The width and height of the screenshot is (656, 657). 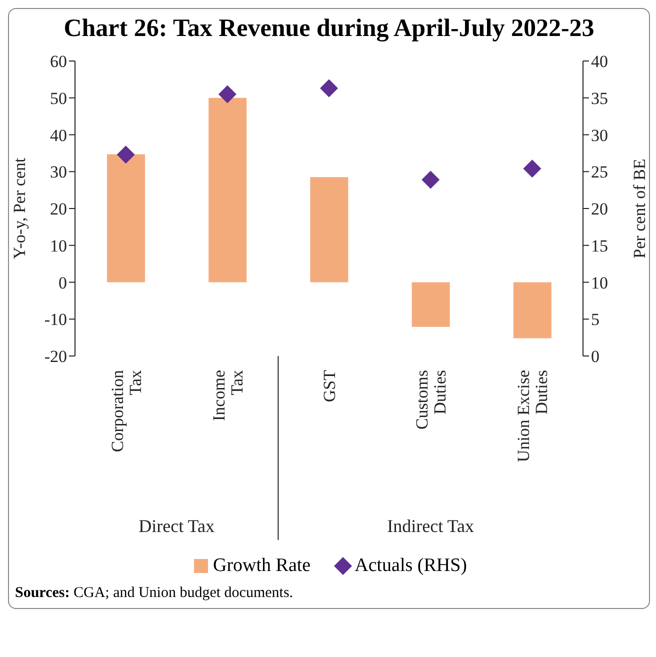 What do you see at coordinates (599, 98) in the screenshot?
I see `y2-tick-label: 35` at bounding box center [599, 98].